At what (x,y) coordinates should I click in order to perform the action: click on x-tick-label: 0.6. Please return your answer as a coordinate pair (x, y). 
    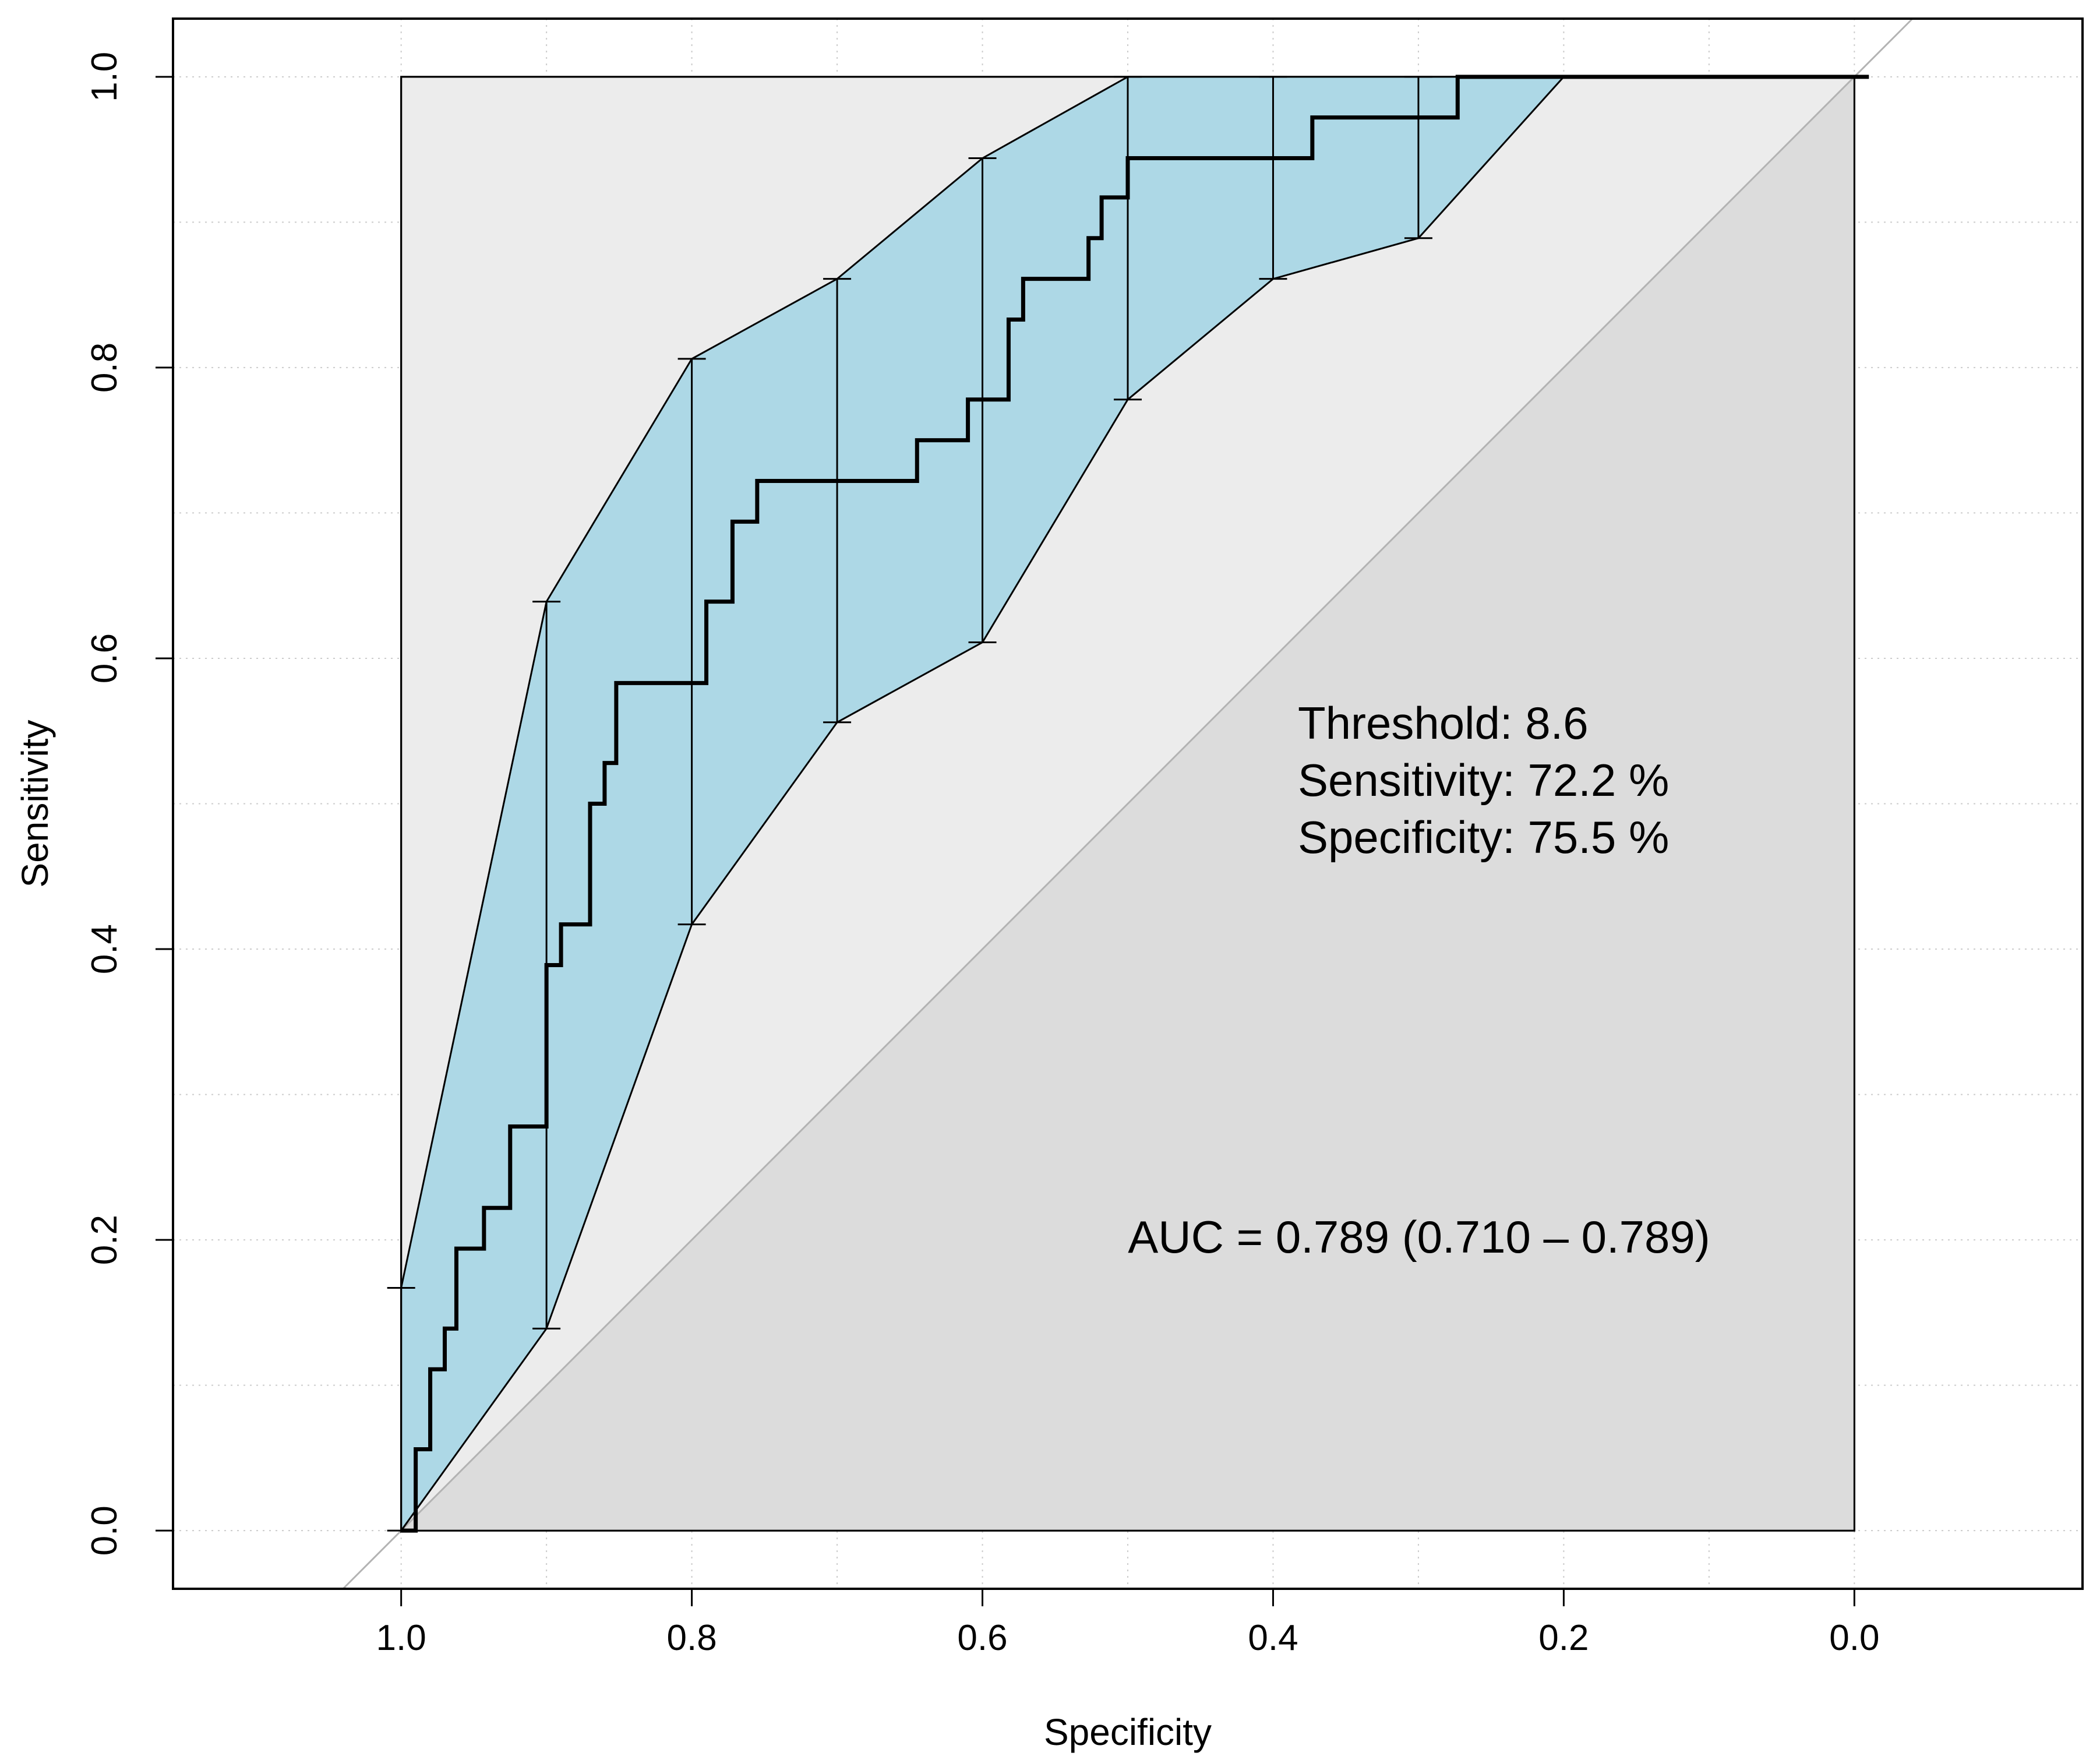
    Looking at the image, I should click on (982, 1638).